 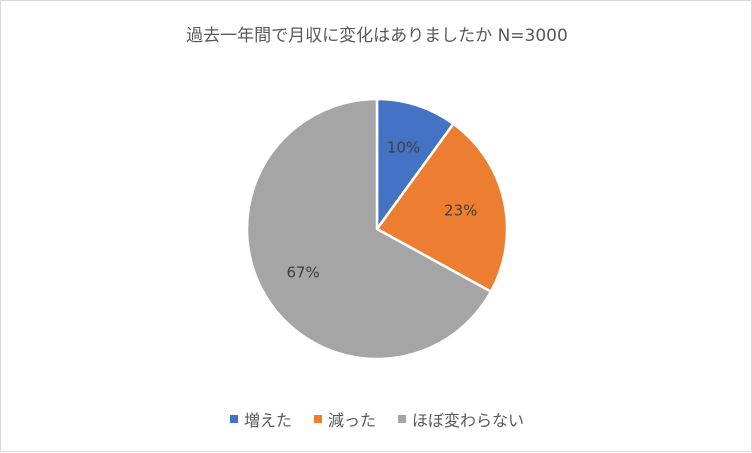 I want to click on legend-swatch-increased, so click(x=233, y=419).